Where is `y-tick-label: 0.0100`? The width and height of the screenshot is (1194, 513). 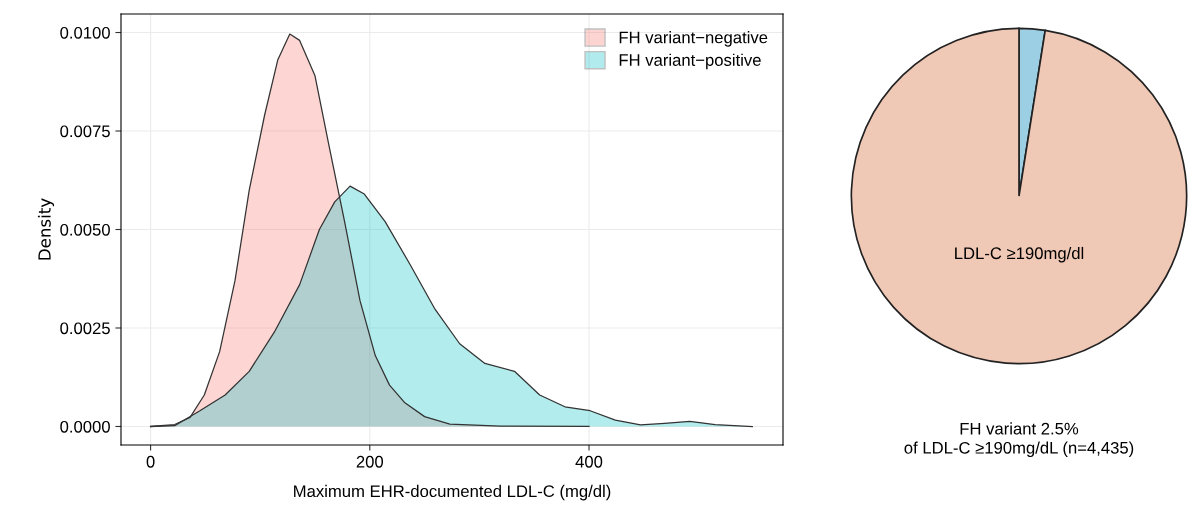
y-tick-label: 0.0100 is located at coordinates (85, 32).